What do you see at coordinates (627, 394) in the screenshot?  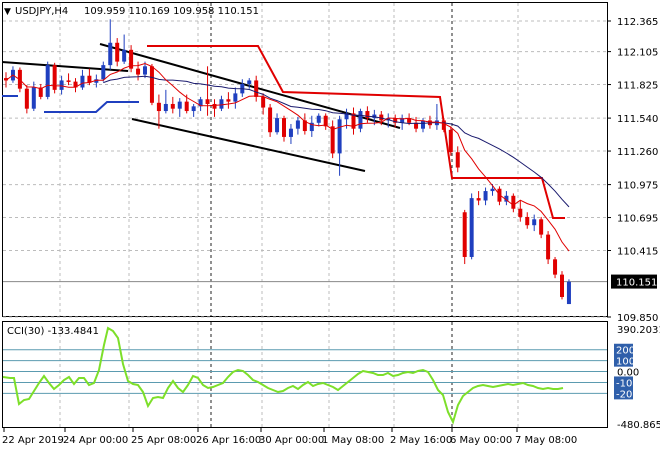 I see `cci-level-label: -200` at bounding box center [627, 394].